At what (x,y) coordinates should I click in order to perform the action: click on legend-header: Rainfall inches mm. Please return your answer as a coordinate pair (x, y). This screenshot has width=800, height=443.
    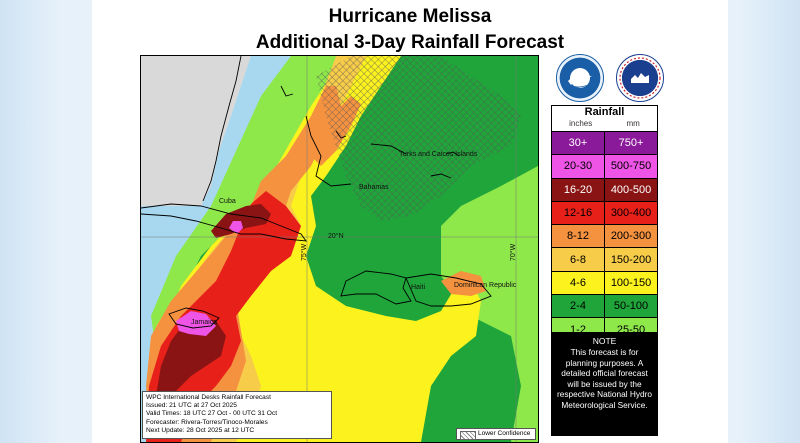
    Looking at the image, I should click on (604, 118).